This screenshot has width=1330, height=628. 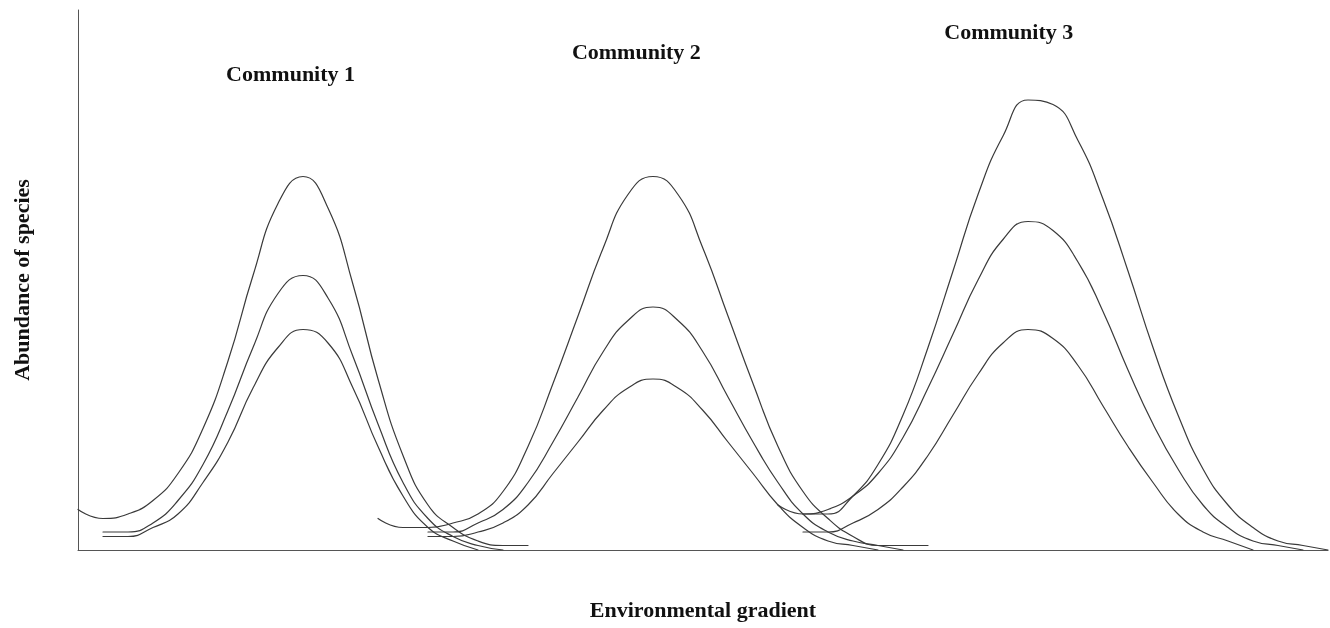 I want to click on text: Community 2, so click(x=636, y=51).